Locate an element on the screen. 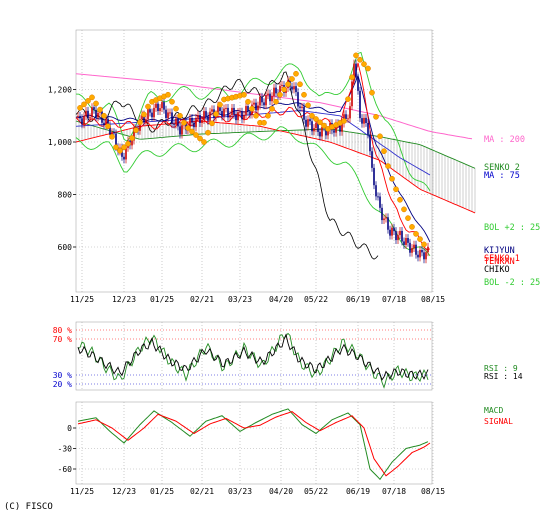  macd-x-tick-label: 02/21 is located at coordinates (202, 491).